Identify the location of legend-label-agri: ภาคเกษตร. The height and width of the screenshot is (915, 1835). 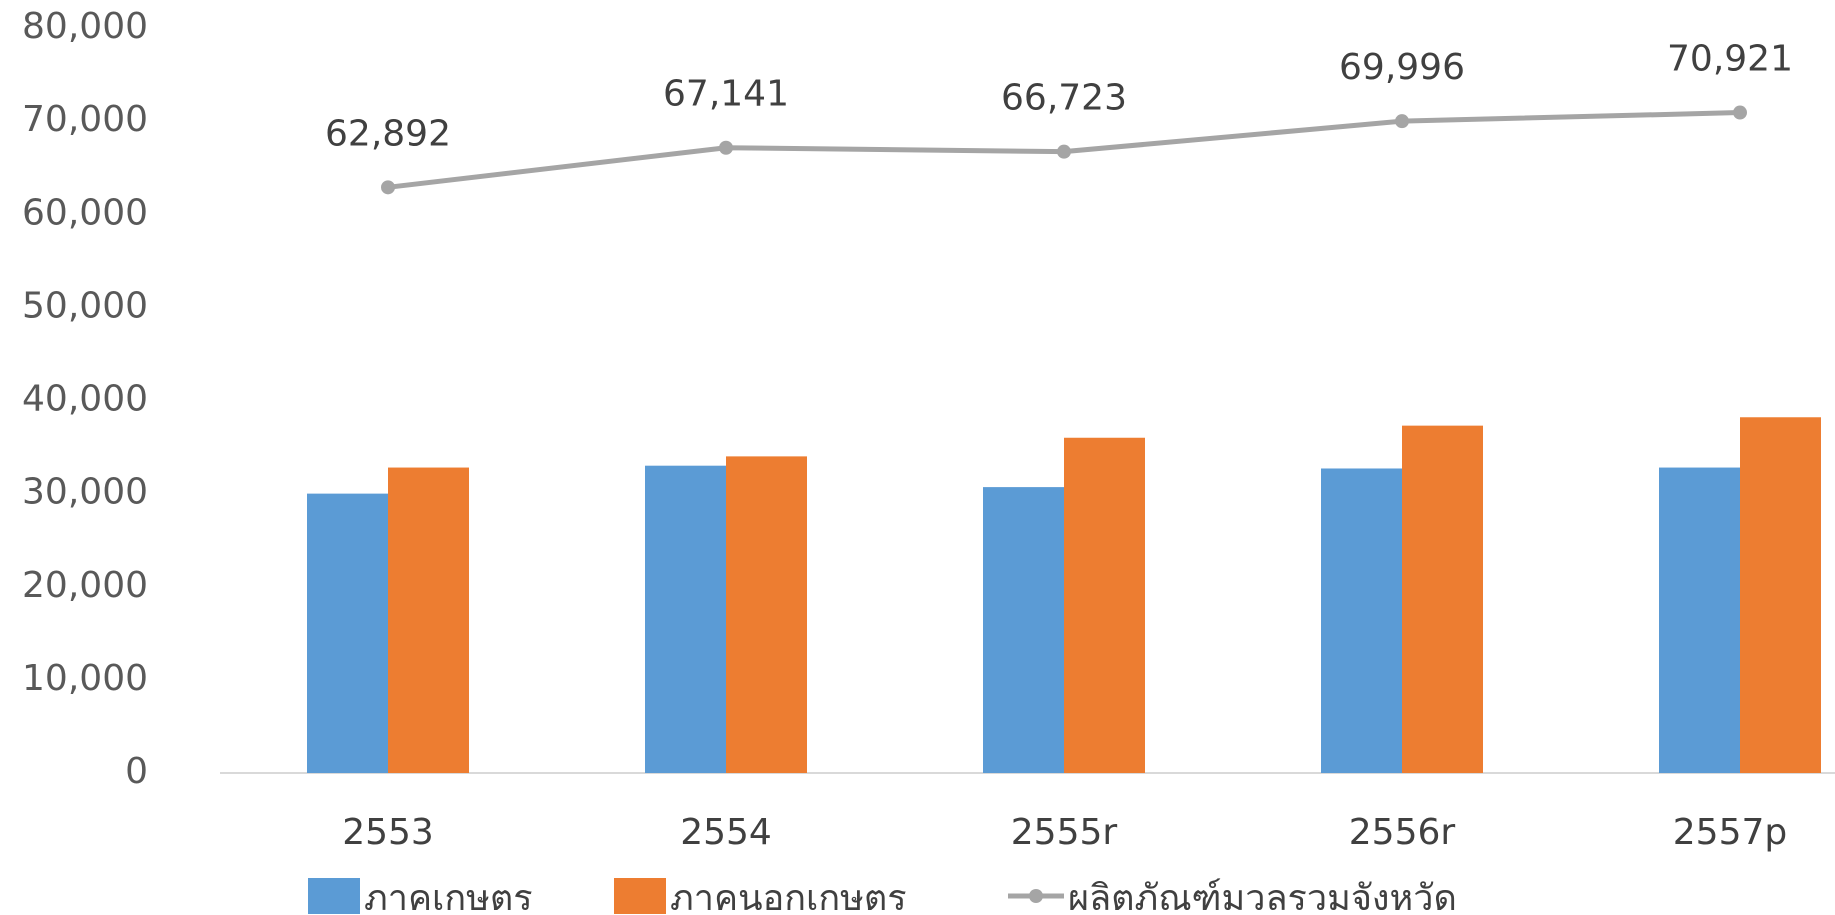
(448, 896).